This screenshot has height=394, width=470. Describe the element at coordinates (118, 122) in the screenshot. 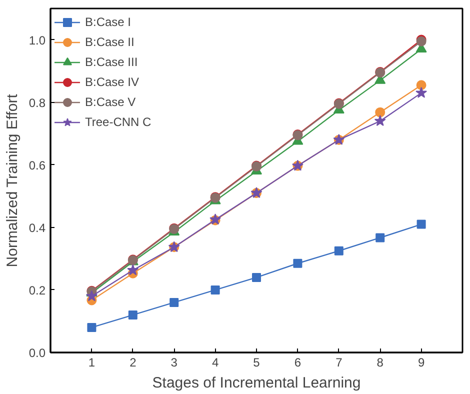

I see `legend-label: Tree-CNN C` at that location.